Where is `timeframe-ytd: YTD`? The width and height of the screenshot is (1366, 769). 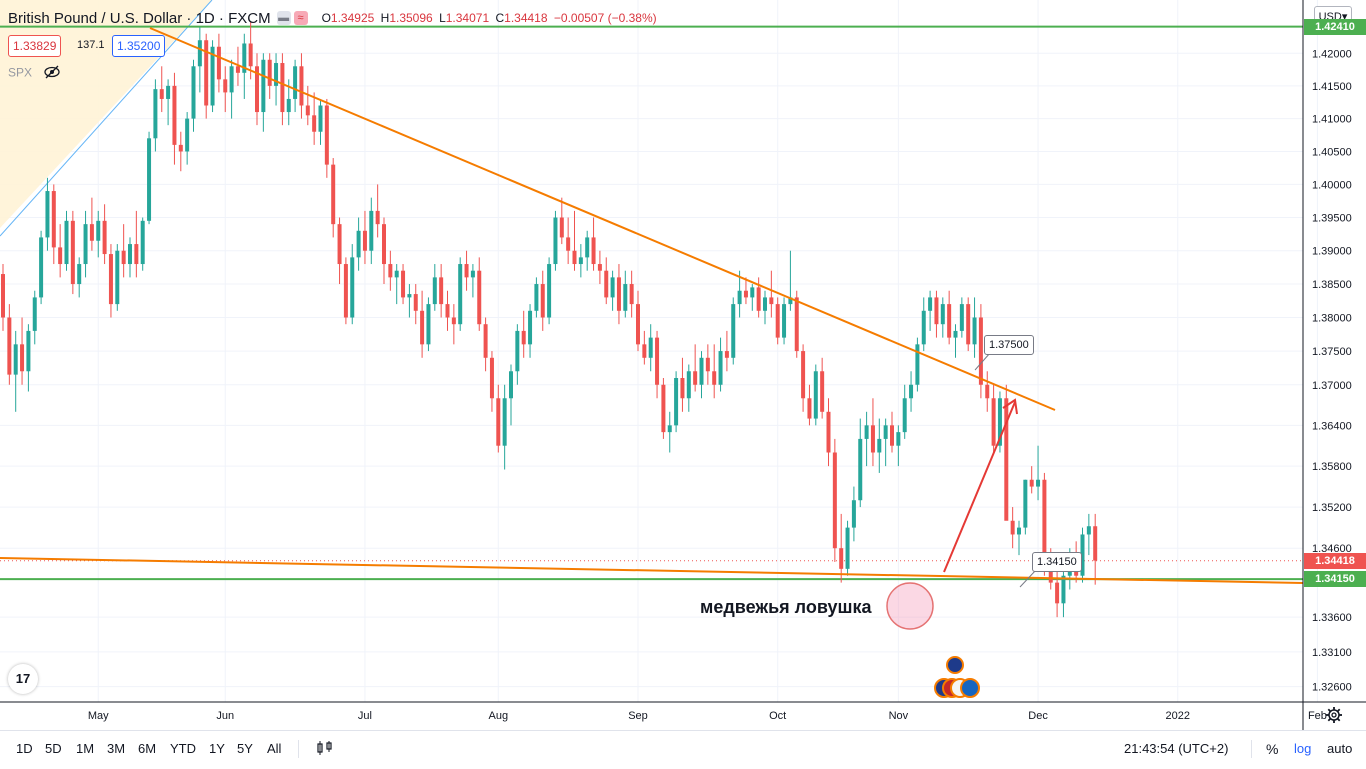 timeframe-ytd: YTD is located at coordinates (183, 748).